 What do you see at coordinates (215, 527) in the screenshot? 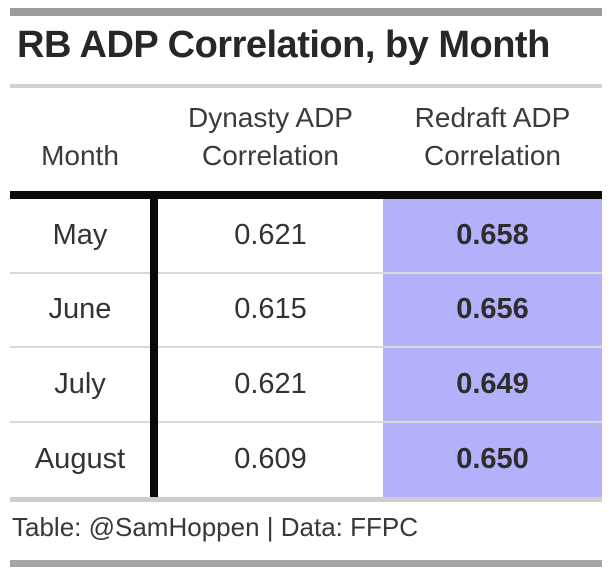
I see `source-caption: Table: @SamHoppen | Data: FFPC` at bounding box center [215, 527].